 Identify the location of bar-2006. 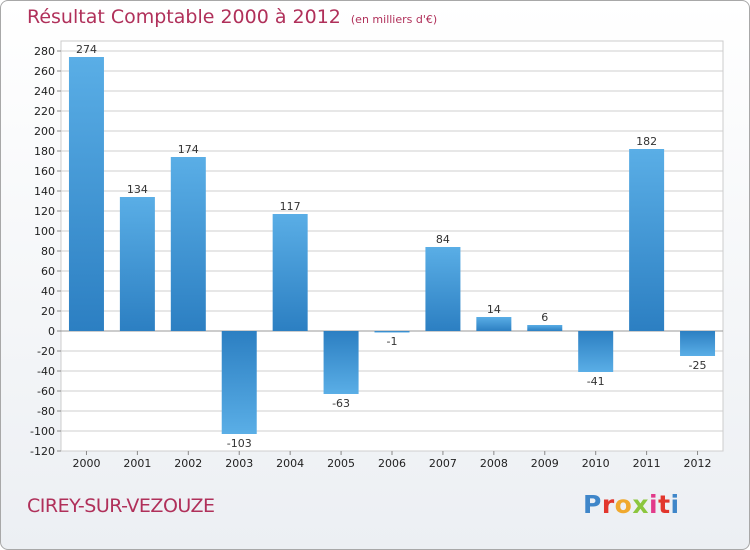
(392, 332).